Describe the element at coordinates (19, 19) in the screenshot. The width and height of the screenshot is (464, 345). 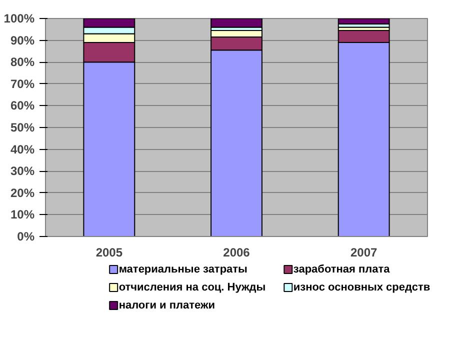
I see `y-tick-label: 100%` at that location.